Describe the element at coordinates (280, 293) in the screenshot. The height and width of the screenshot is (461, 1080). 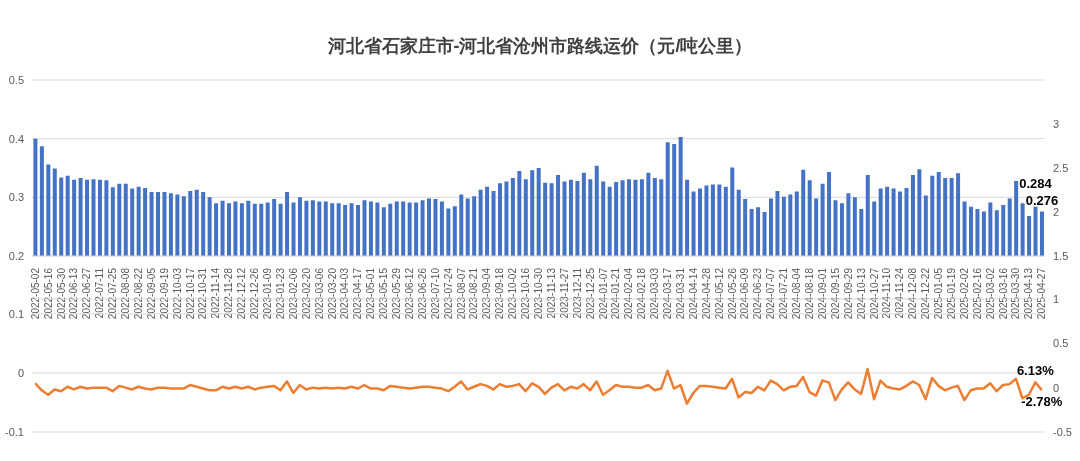
I see `x-tick-label: 2023-01-23` at that location.